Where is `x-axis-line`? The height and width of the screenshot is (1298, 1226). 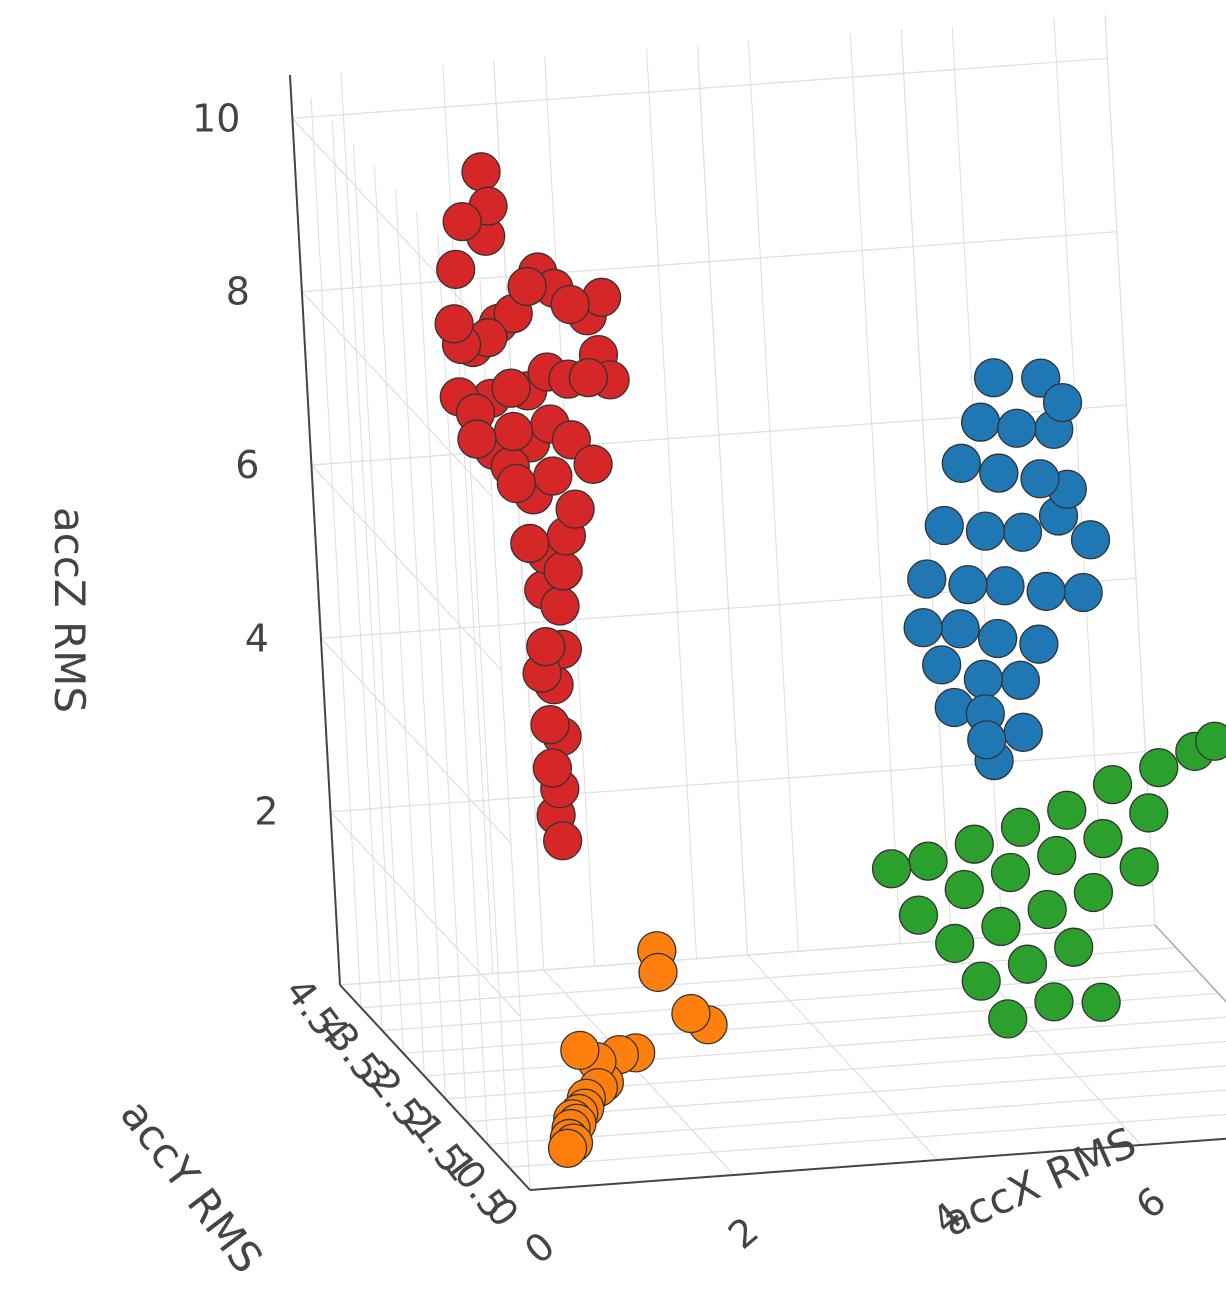 x-axis-line is located at coordinates (877, 1164).